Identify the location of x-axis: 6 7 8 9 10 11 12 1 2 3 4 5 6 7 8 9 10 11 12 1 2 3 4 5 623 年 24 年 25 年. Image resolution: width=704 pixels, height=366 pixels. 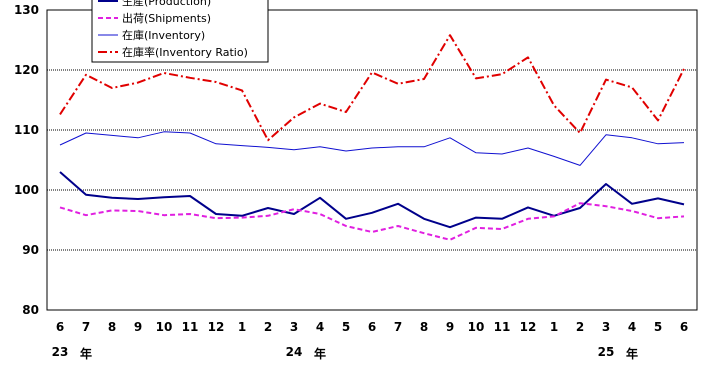
(370, 340).